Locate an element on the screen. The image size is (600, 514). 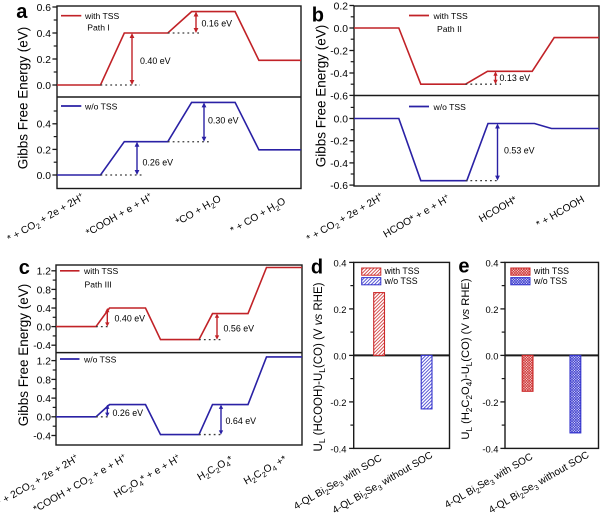
svg-text:UL​ (H2​C2​O4​)-UL​(CO) (V vs: UL​ (H2​C2​O4​)-UL​(CO) (V vs RHE) is located at coordinates (467, 358).